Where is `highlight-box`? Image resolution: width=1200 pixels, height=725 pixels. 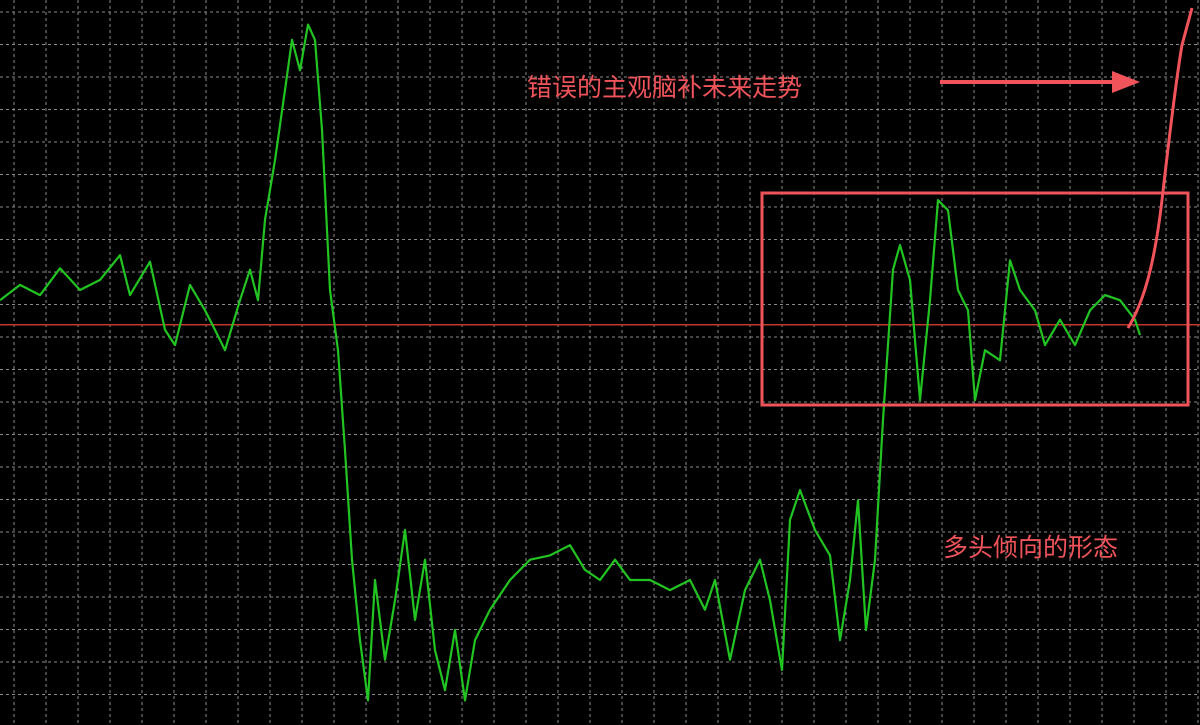 highlight-box is located at coordinates (975, 299).